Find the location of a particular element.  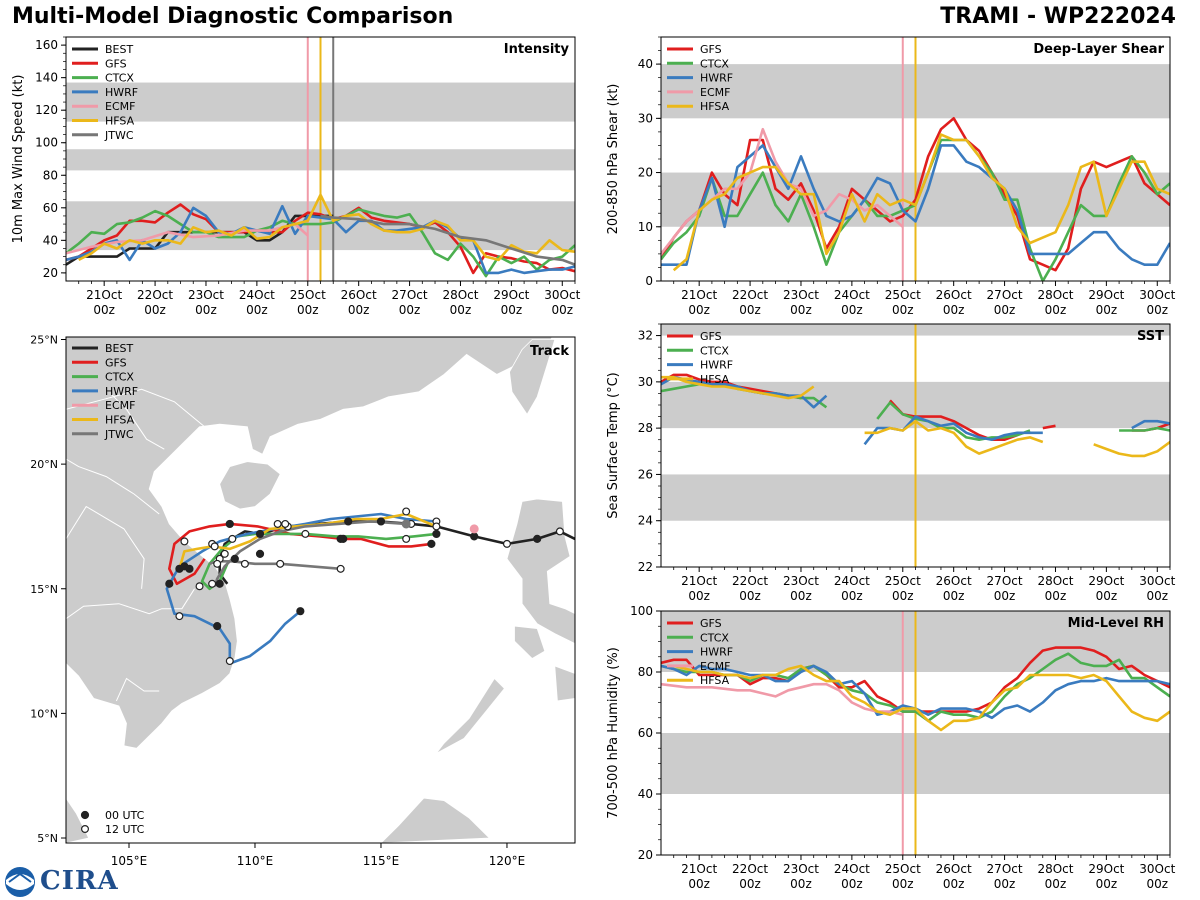

shear-series-gfs is located at coordinates (915, 194).